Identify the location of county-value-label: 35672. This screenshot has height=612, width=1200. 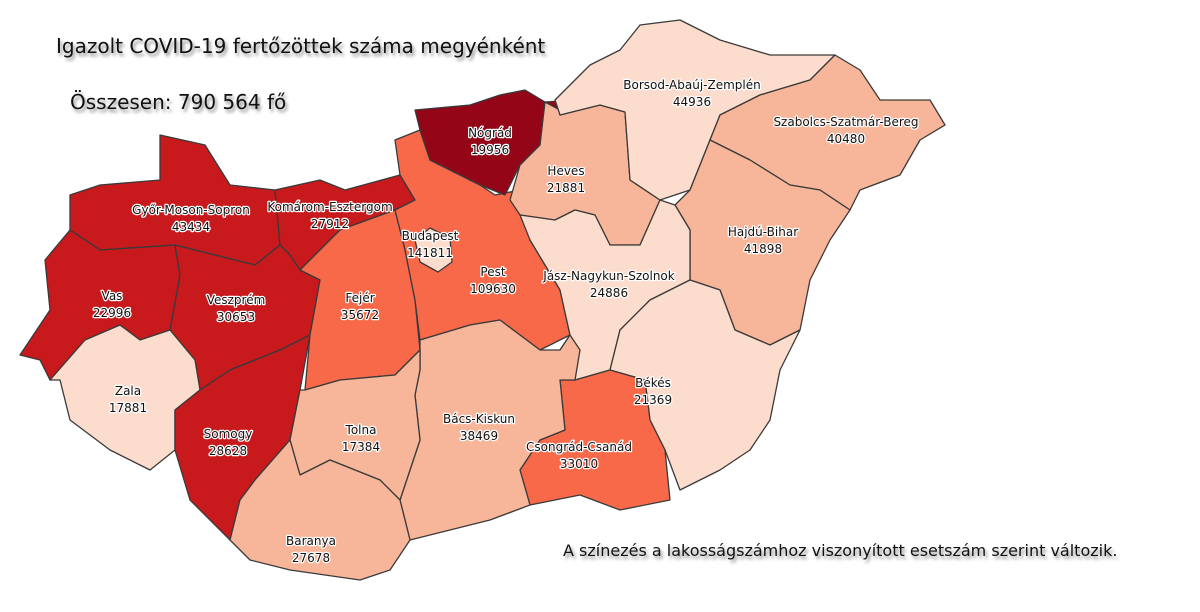
(360, 315).